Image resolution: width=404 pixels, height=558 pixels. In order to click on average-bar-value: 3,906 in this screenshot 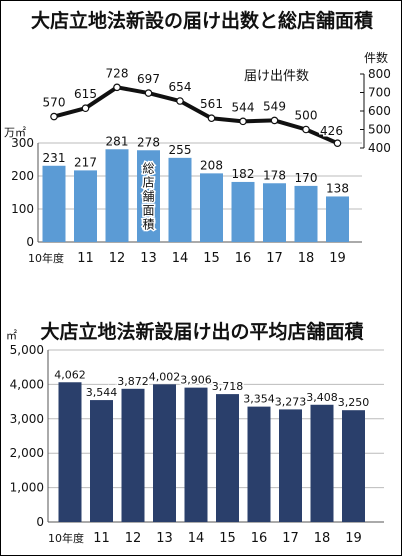, I will do `click(196, 380)`.